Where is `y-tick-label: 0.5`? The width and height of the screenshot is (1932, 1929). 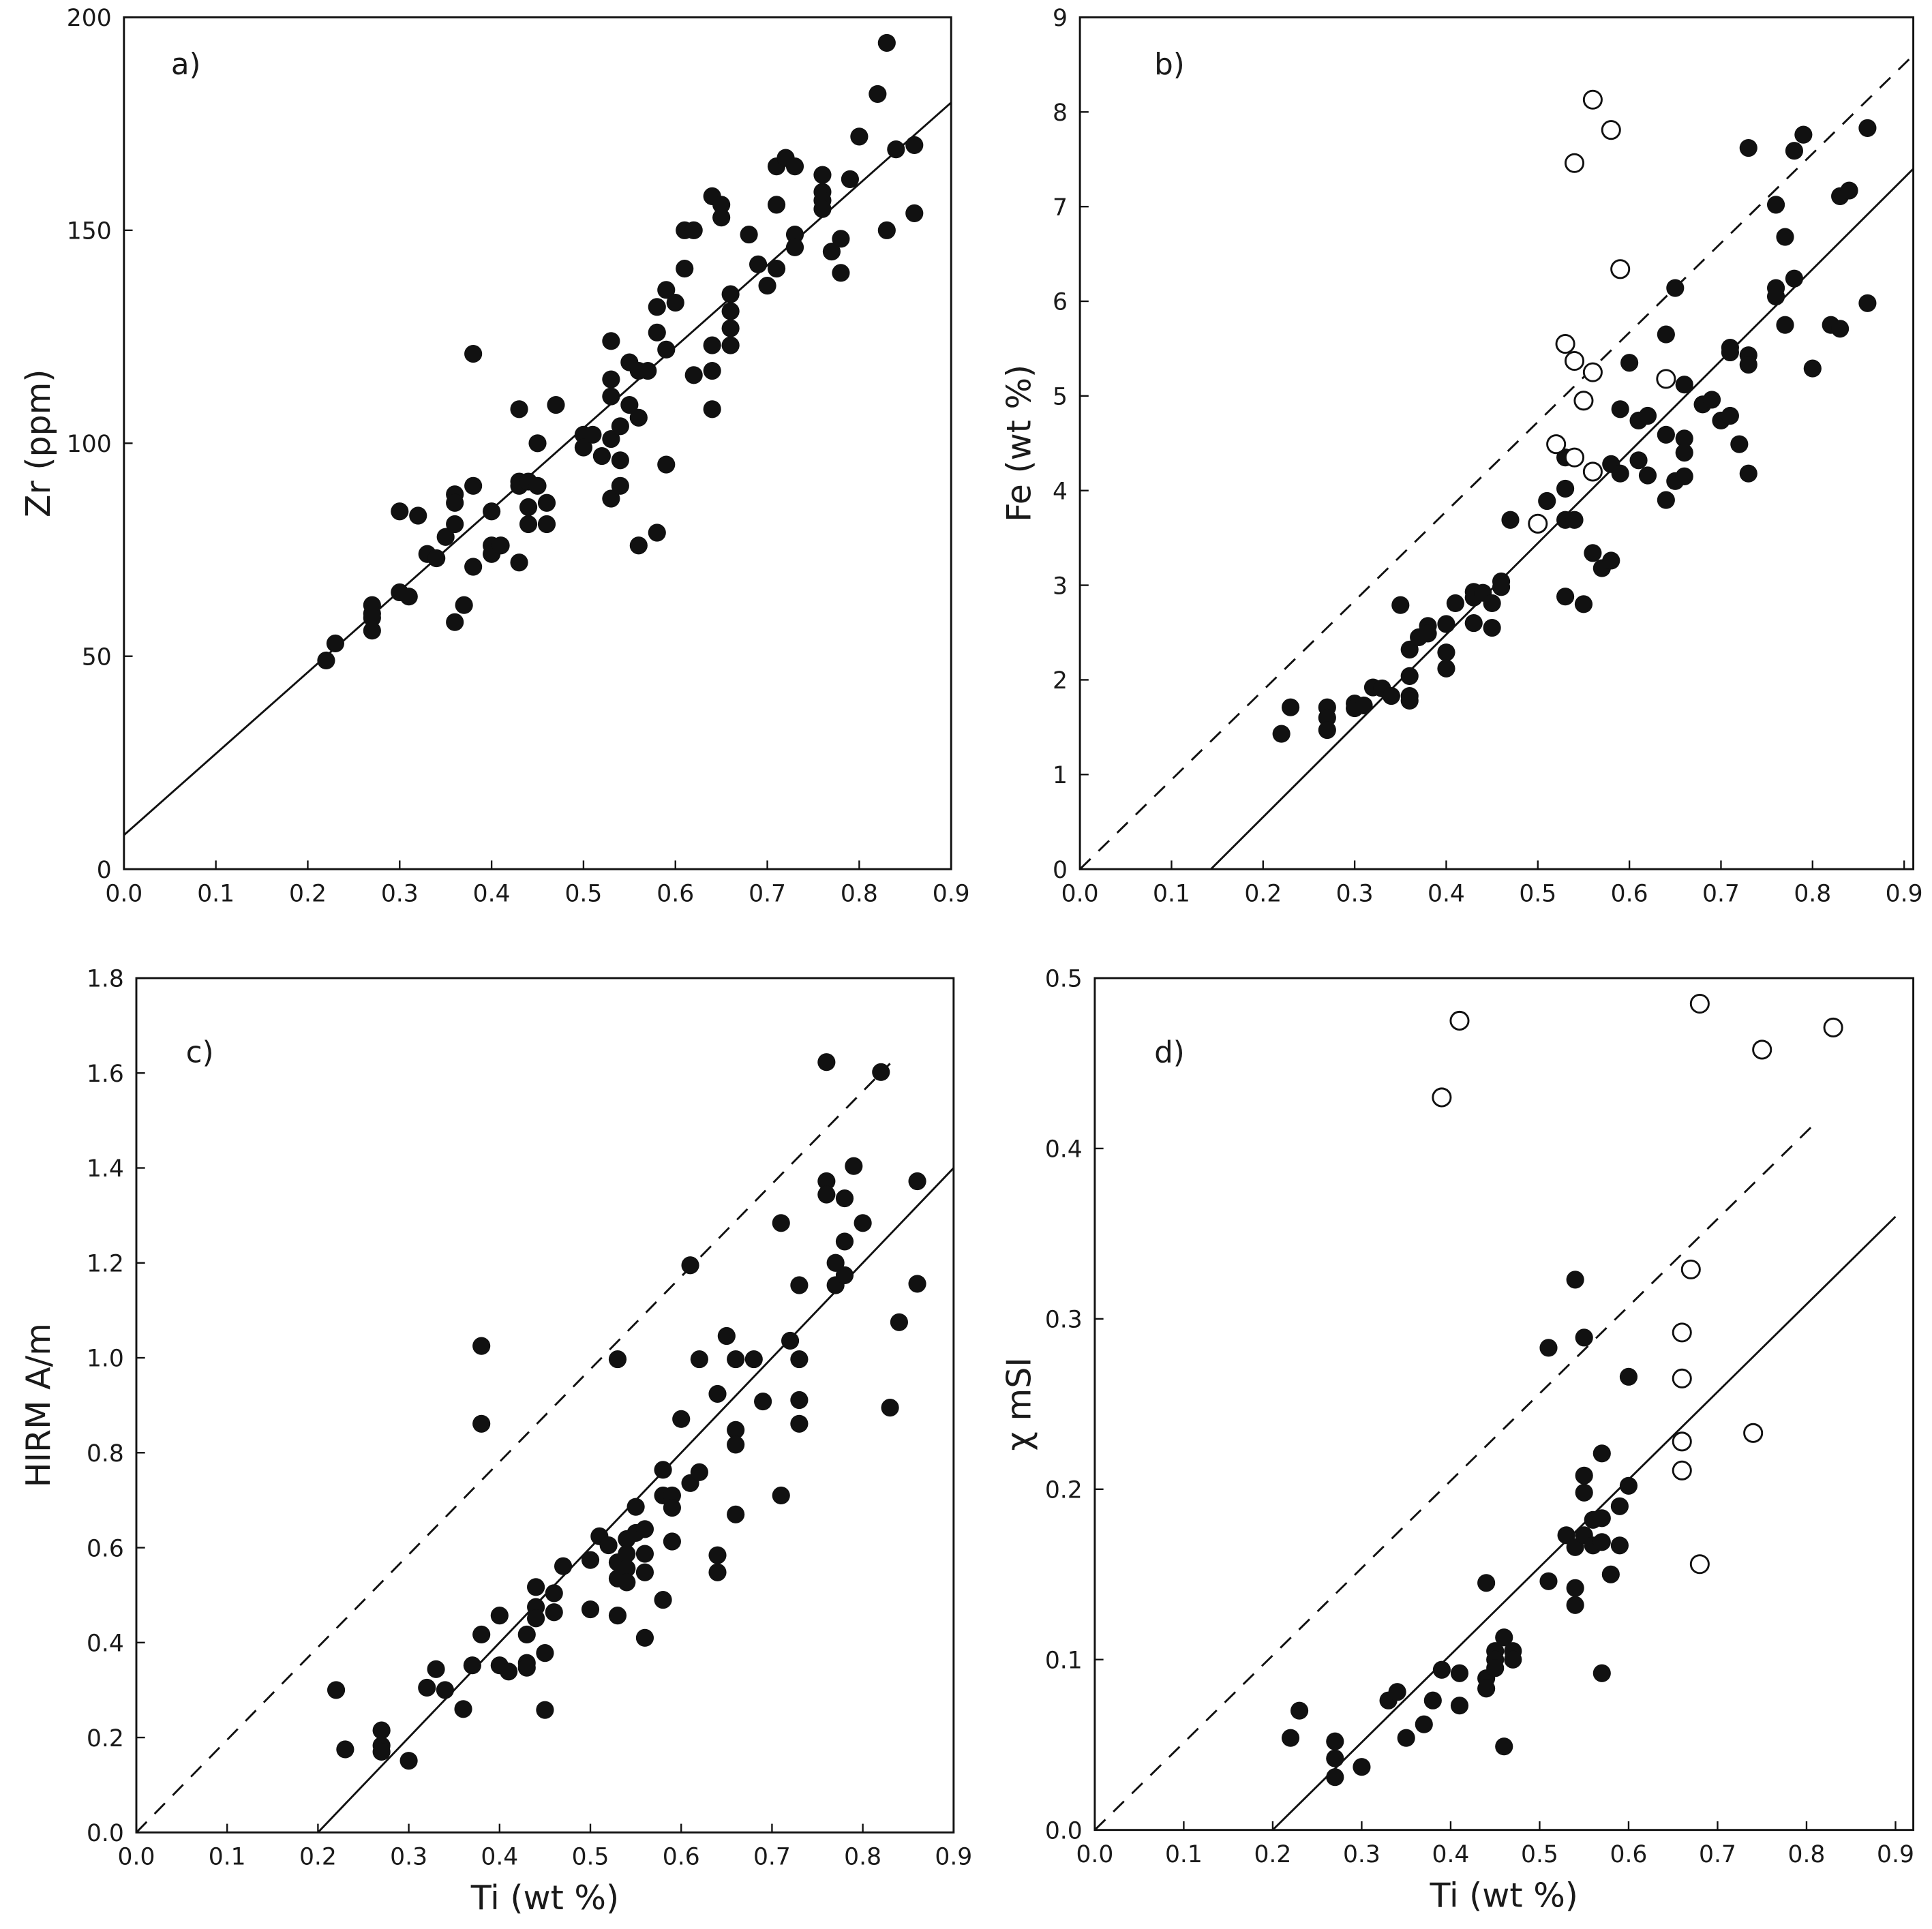
y-tick-label: 0.5 is located at coordinates (1064, 979).